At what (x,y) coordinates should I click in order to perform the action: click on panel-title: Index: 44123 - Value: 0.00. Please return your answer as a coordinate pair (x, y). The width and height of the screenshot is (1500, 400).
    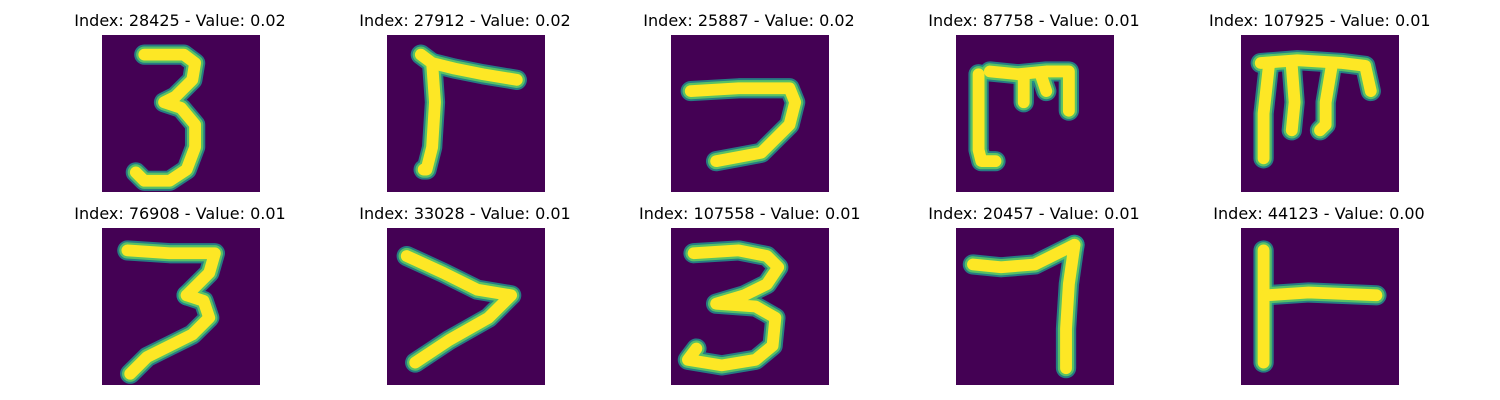
    Looking at the image, I should click on (1319, 213).